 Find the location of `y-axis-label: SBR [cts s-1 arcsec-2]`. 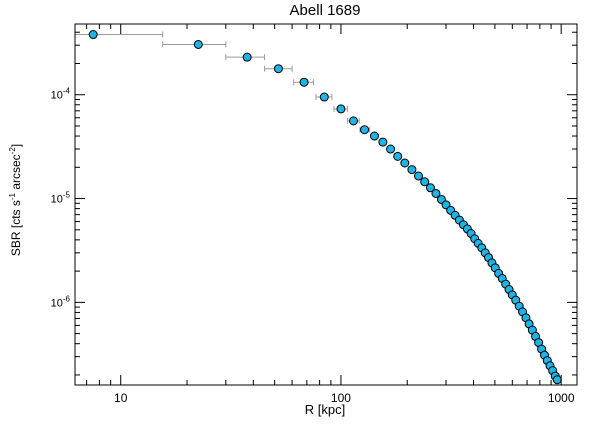

y-axis-label: SBR [cts s-1 arcsec-2] is located at coordinates (15, 200).